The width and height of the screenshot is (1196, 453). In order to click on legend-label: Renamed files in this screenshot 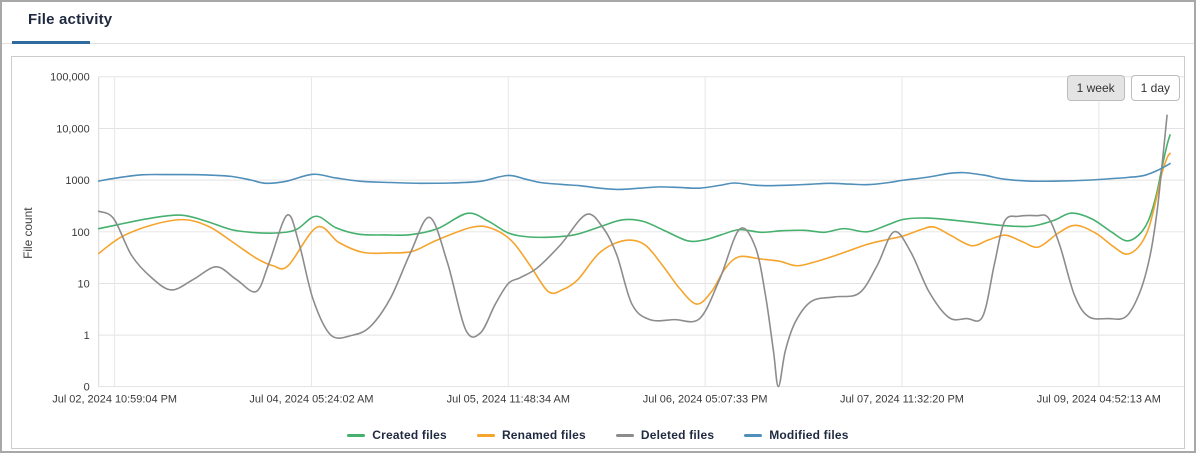, I will do `click(543, 435)`.